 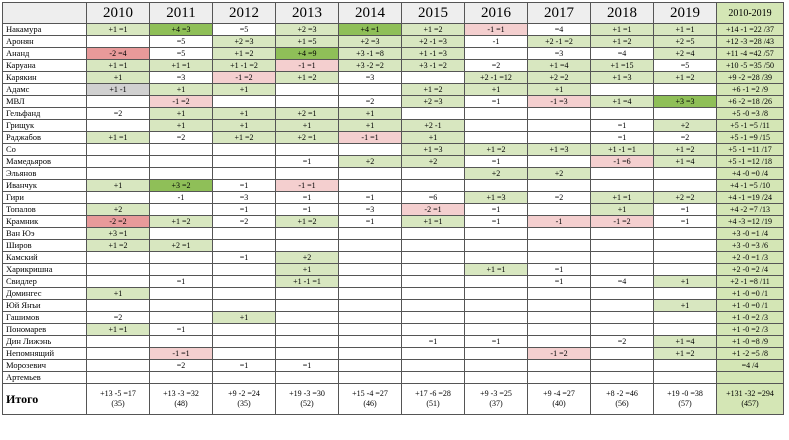 I want to click on result-cell: +2 -1, so click(x=433, y=125).